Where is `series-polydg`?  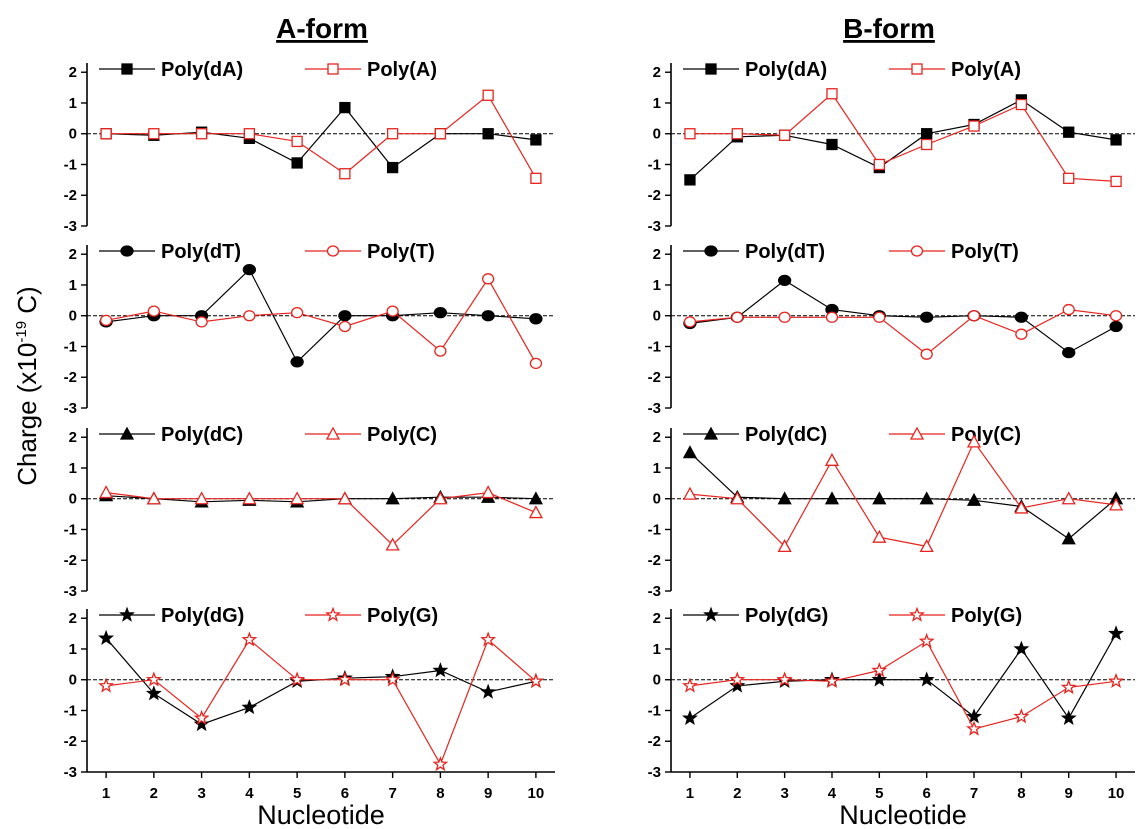 series-polydg is located at coordinates (903, 675).